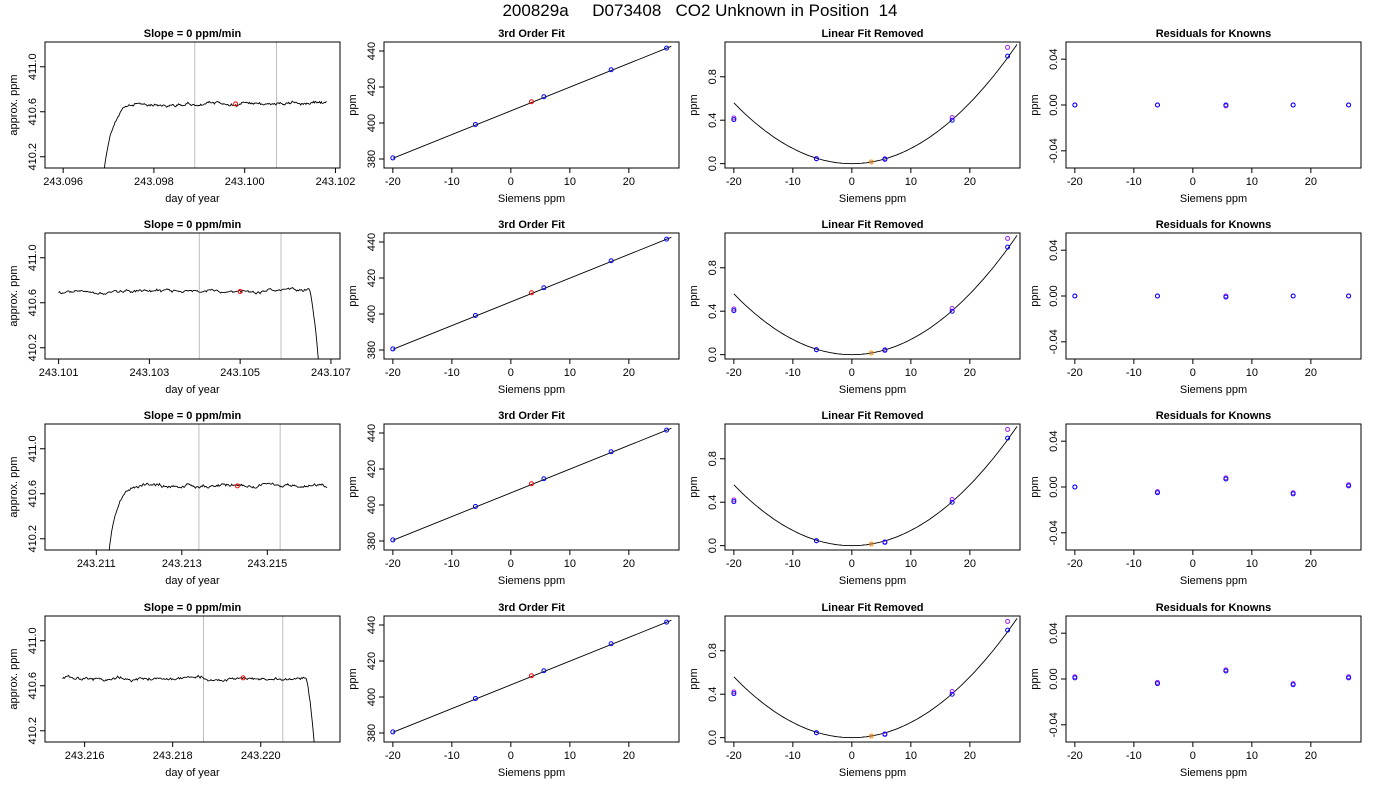 The height and width of the screenshot is (800, 1400). What do you see at coordinates (336, 182) in the screenshot?
I see `x-tick-label: 243.102` at bounding box center [336, 182].